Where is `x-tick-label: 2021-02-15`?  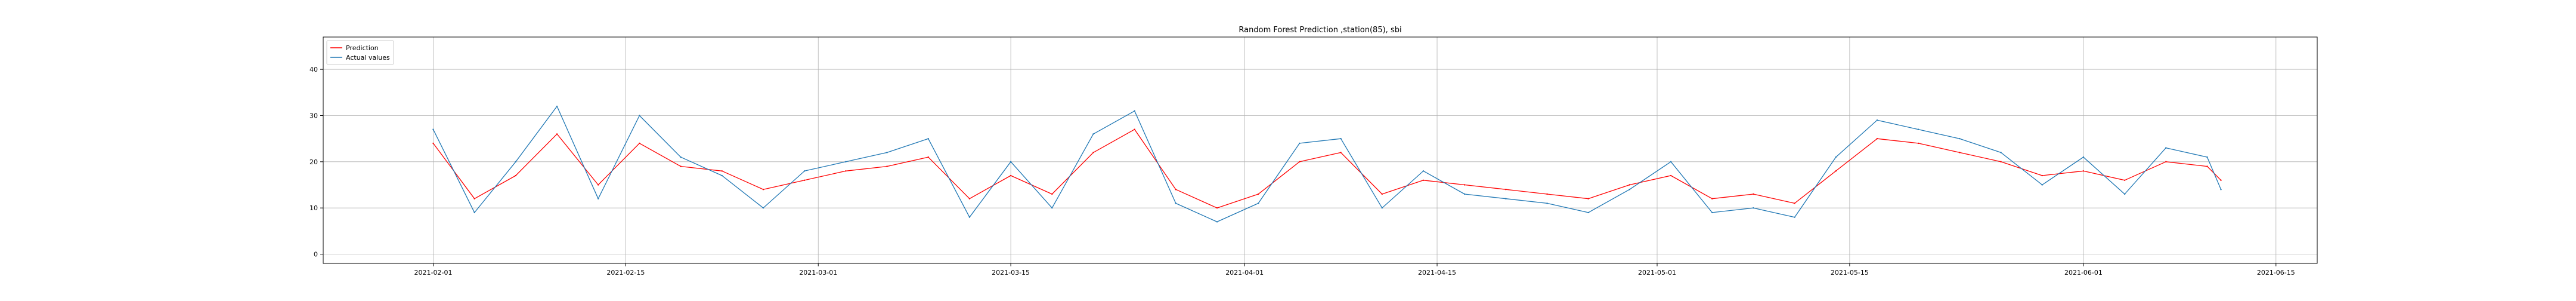 x-tick-label: 2021-02-15 is located at coordinates (625, 273).